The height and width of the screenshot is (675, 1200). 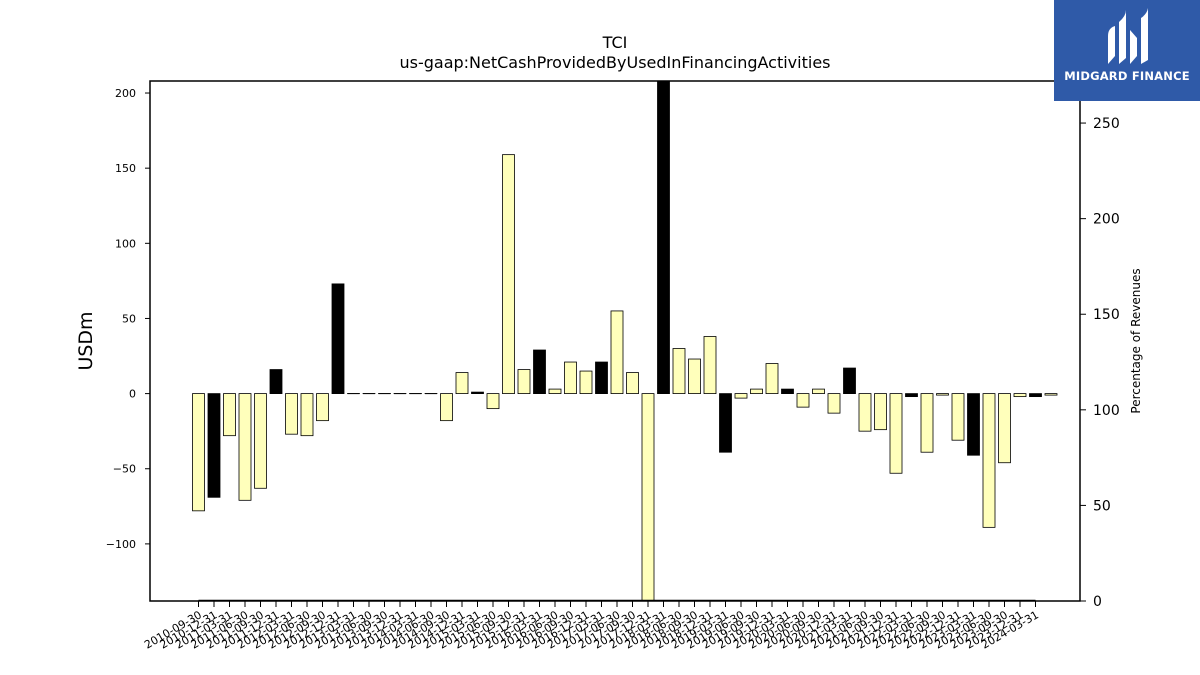 What do you see at coordinates (1128, 36) in the screenshot?
I see `logo-mark-icon` at bounding box center [1128, 36].